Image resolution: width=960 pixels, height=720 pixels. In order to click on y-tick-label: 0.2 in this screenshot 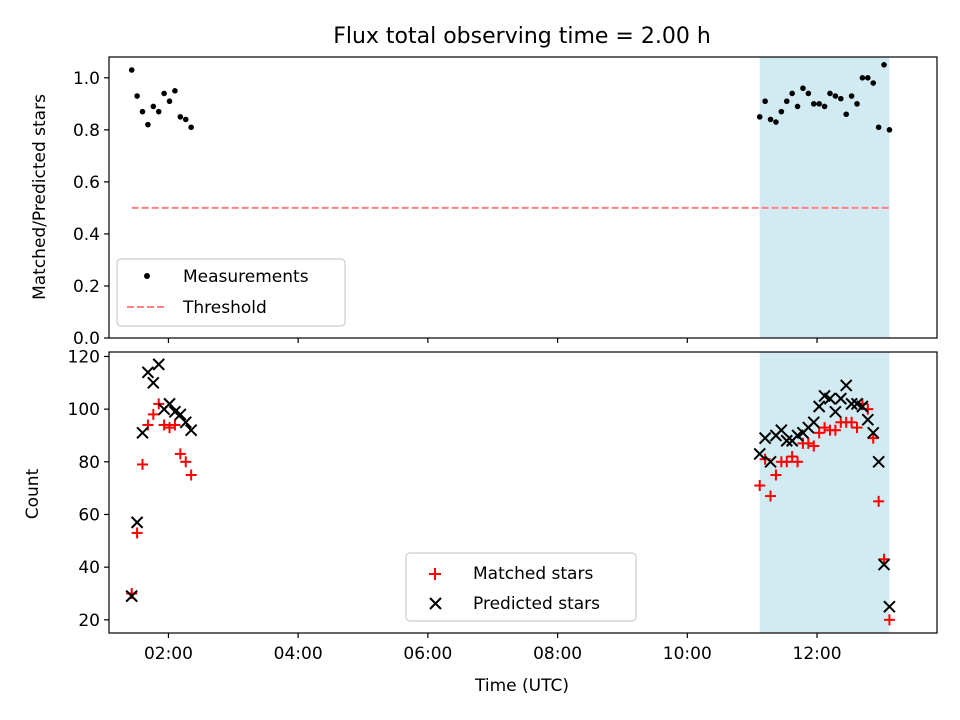, I will do `click(86, 287)`.